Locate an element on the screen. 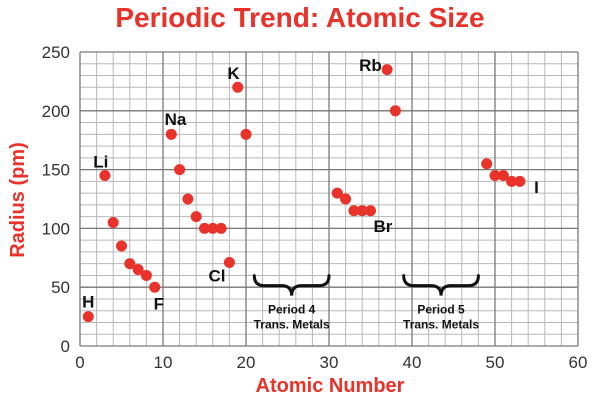  x-tick-label: 30 is located at coordinates (329, 362).